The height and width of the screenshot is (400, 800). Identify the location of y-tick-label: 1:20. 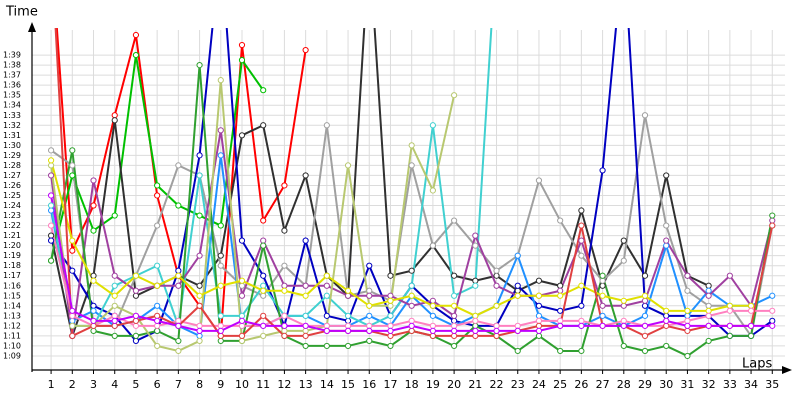
(12, 245).